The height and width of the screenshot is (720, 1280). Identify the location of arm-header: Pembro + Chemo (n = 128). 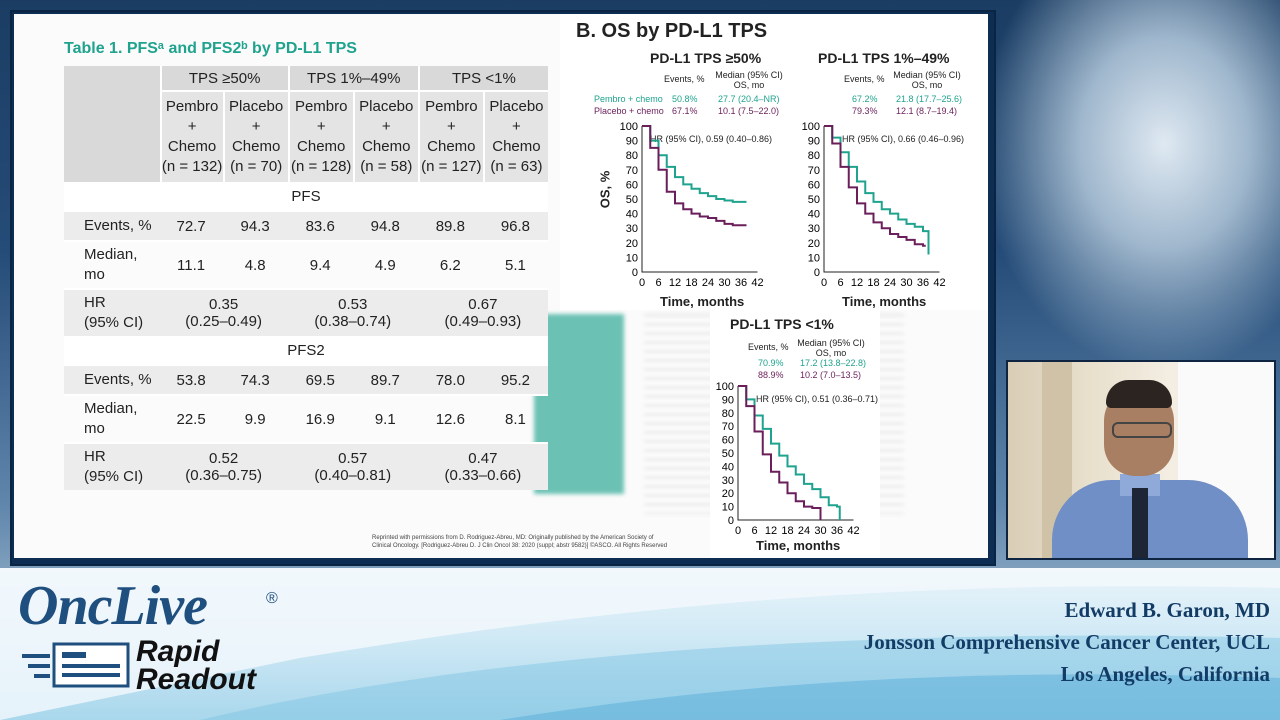
(320, 136).